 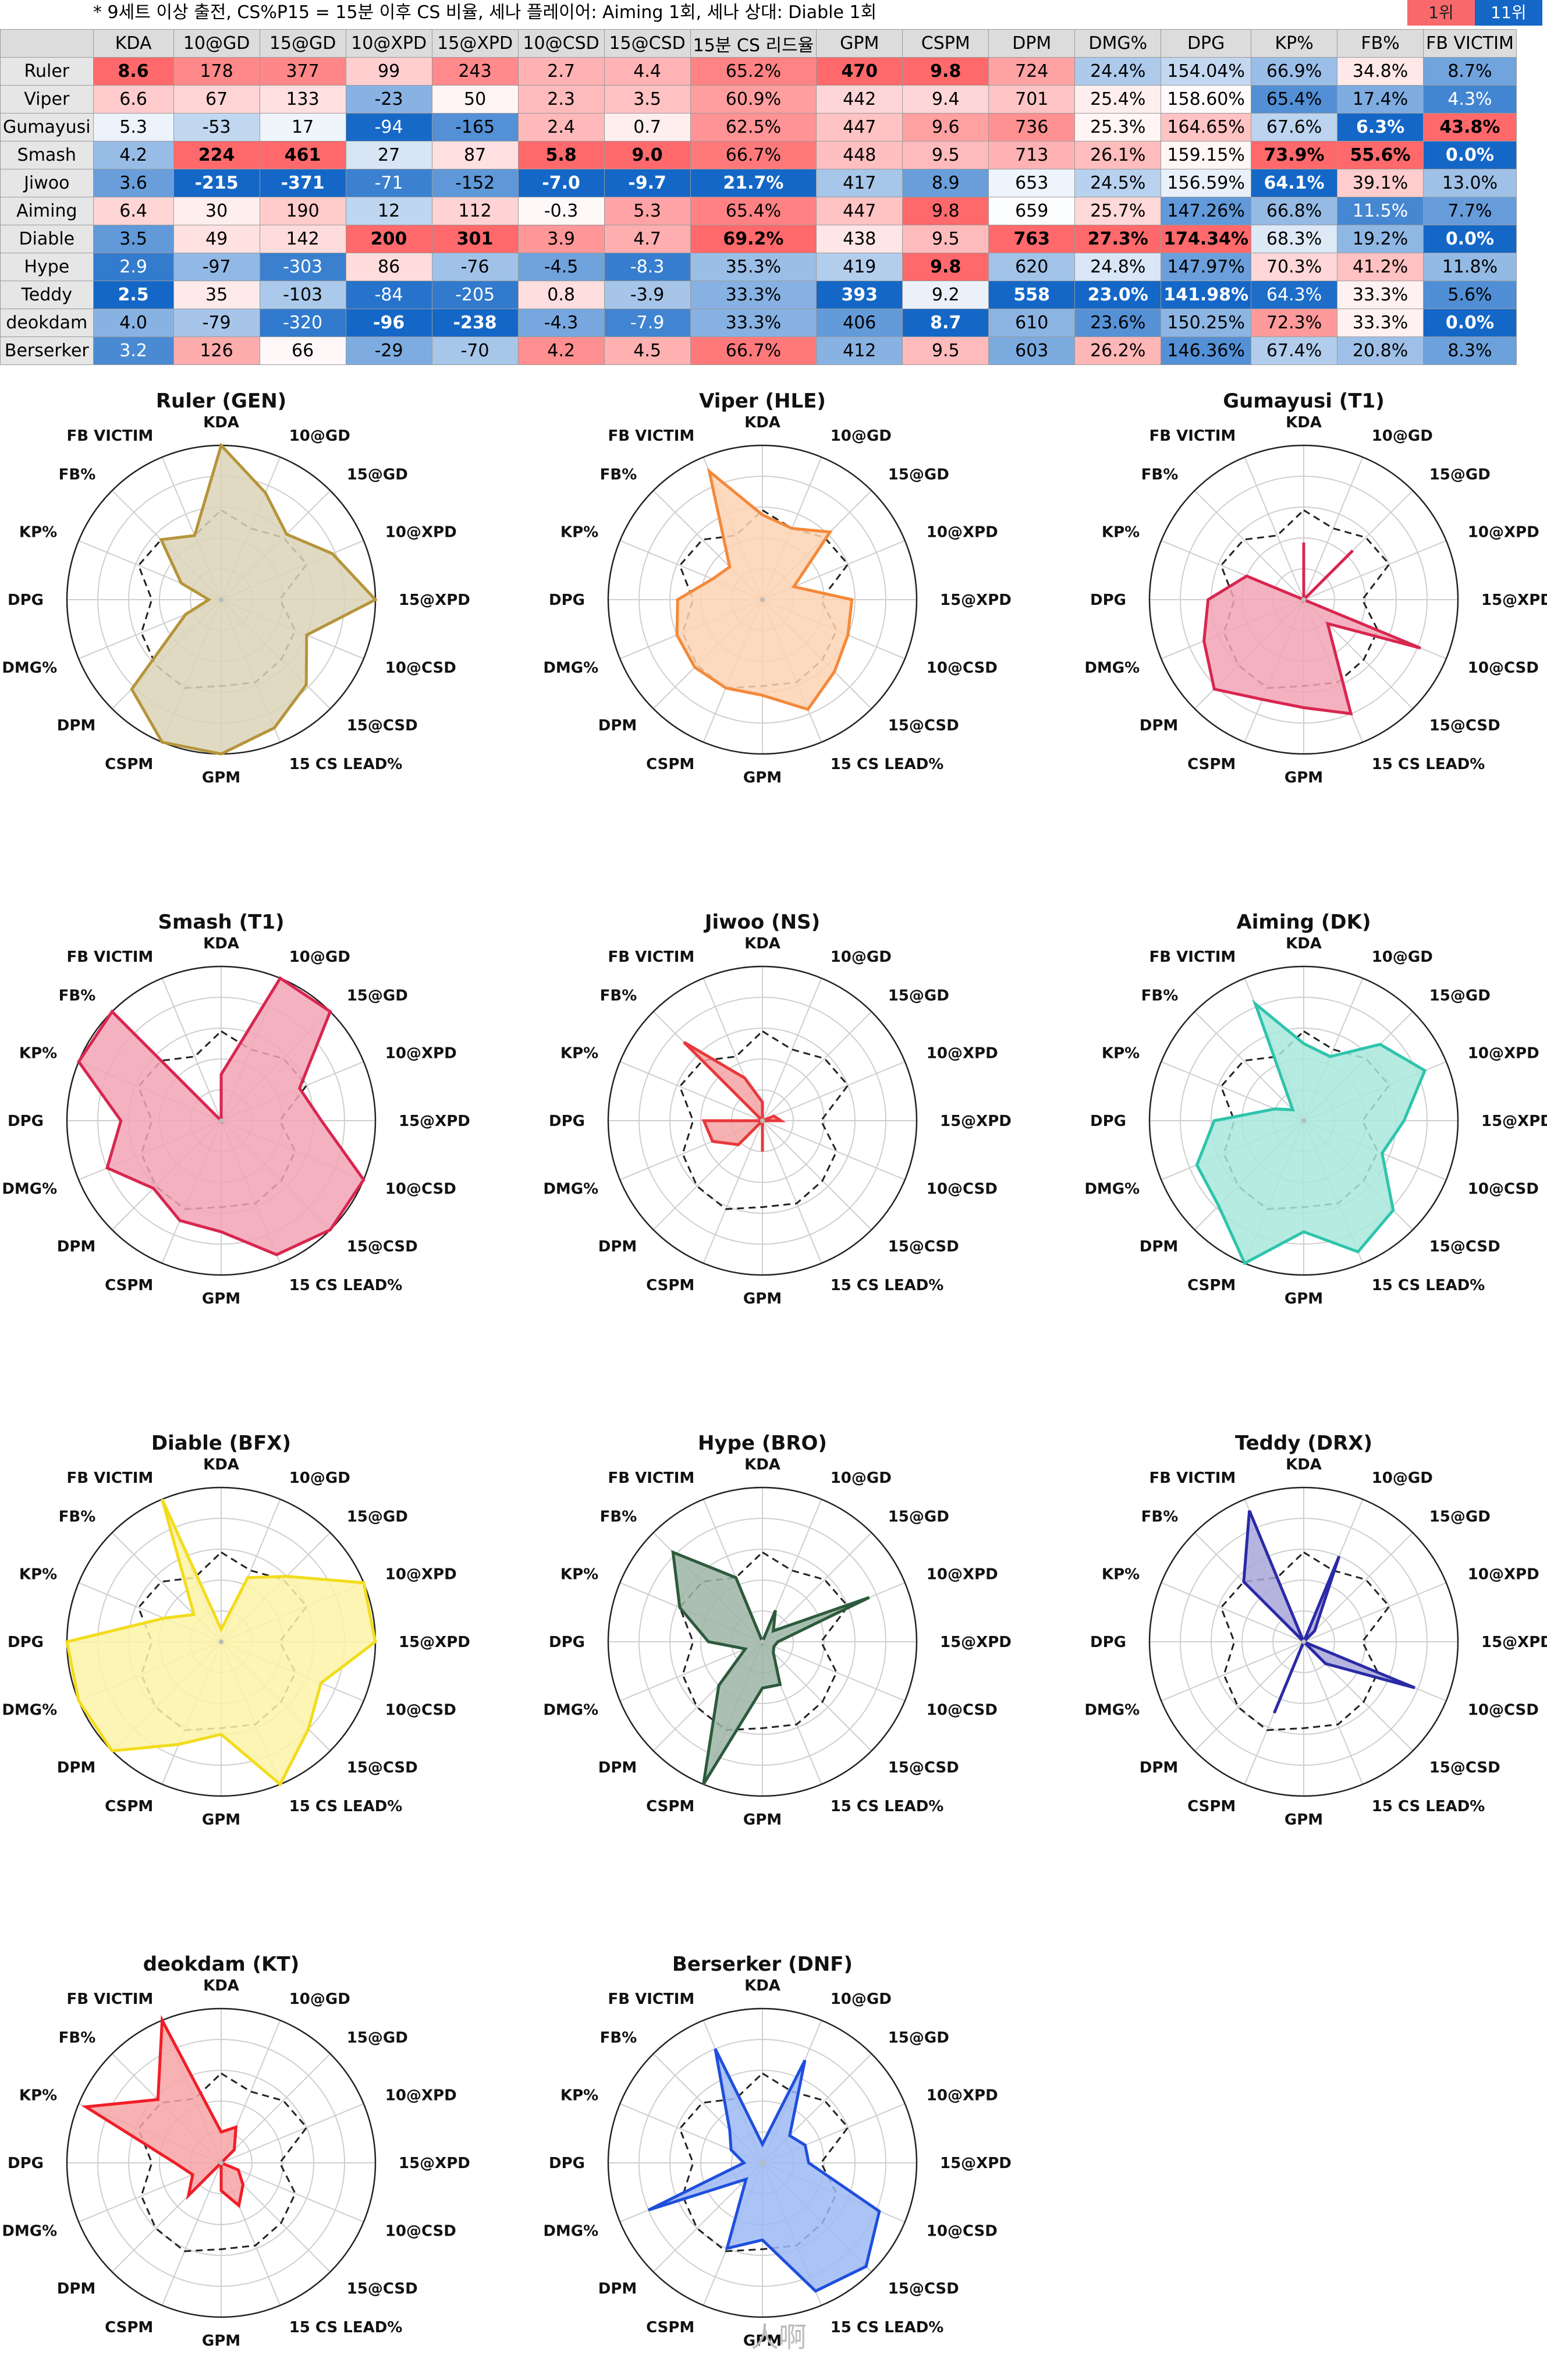 I want to click on axis-label: KDA, so click(x=221, y=1986).